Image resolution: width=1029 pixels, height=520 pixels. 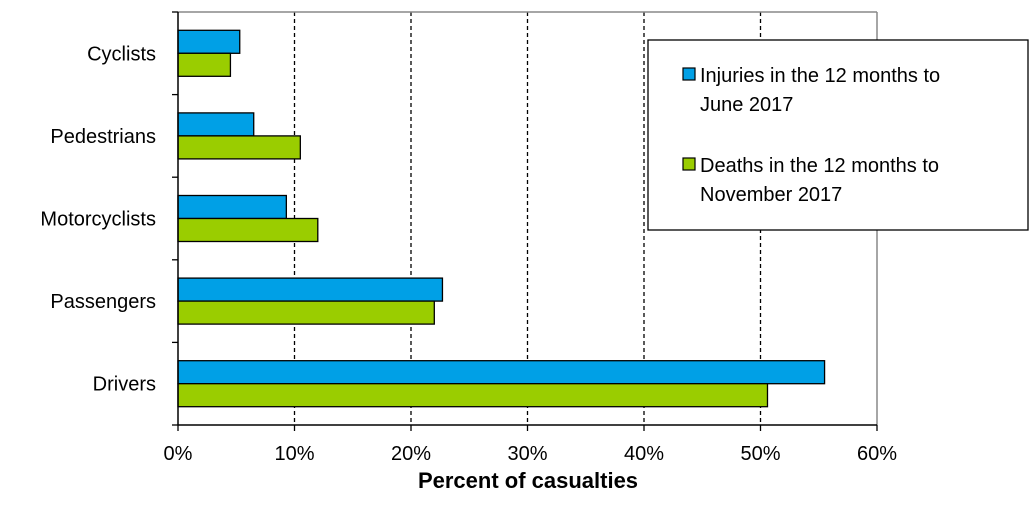 What do you see at coordinates (178, 454) in the screenshot?
I see `x-tick-label: 0%` at bounding box center [178, 454].